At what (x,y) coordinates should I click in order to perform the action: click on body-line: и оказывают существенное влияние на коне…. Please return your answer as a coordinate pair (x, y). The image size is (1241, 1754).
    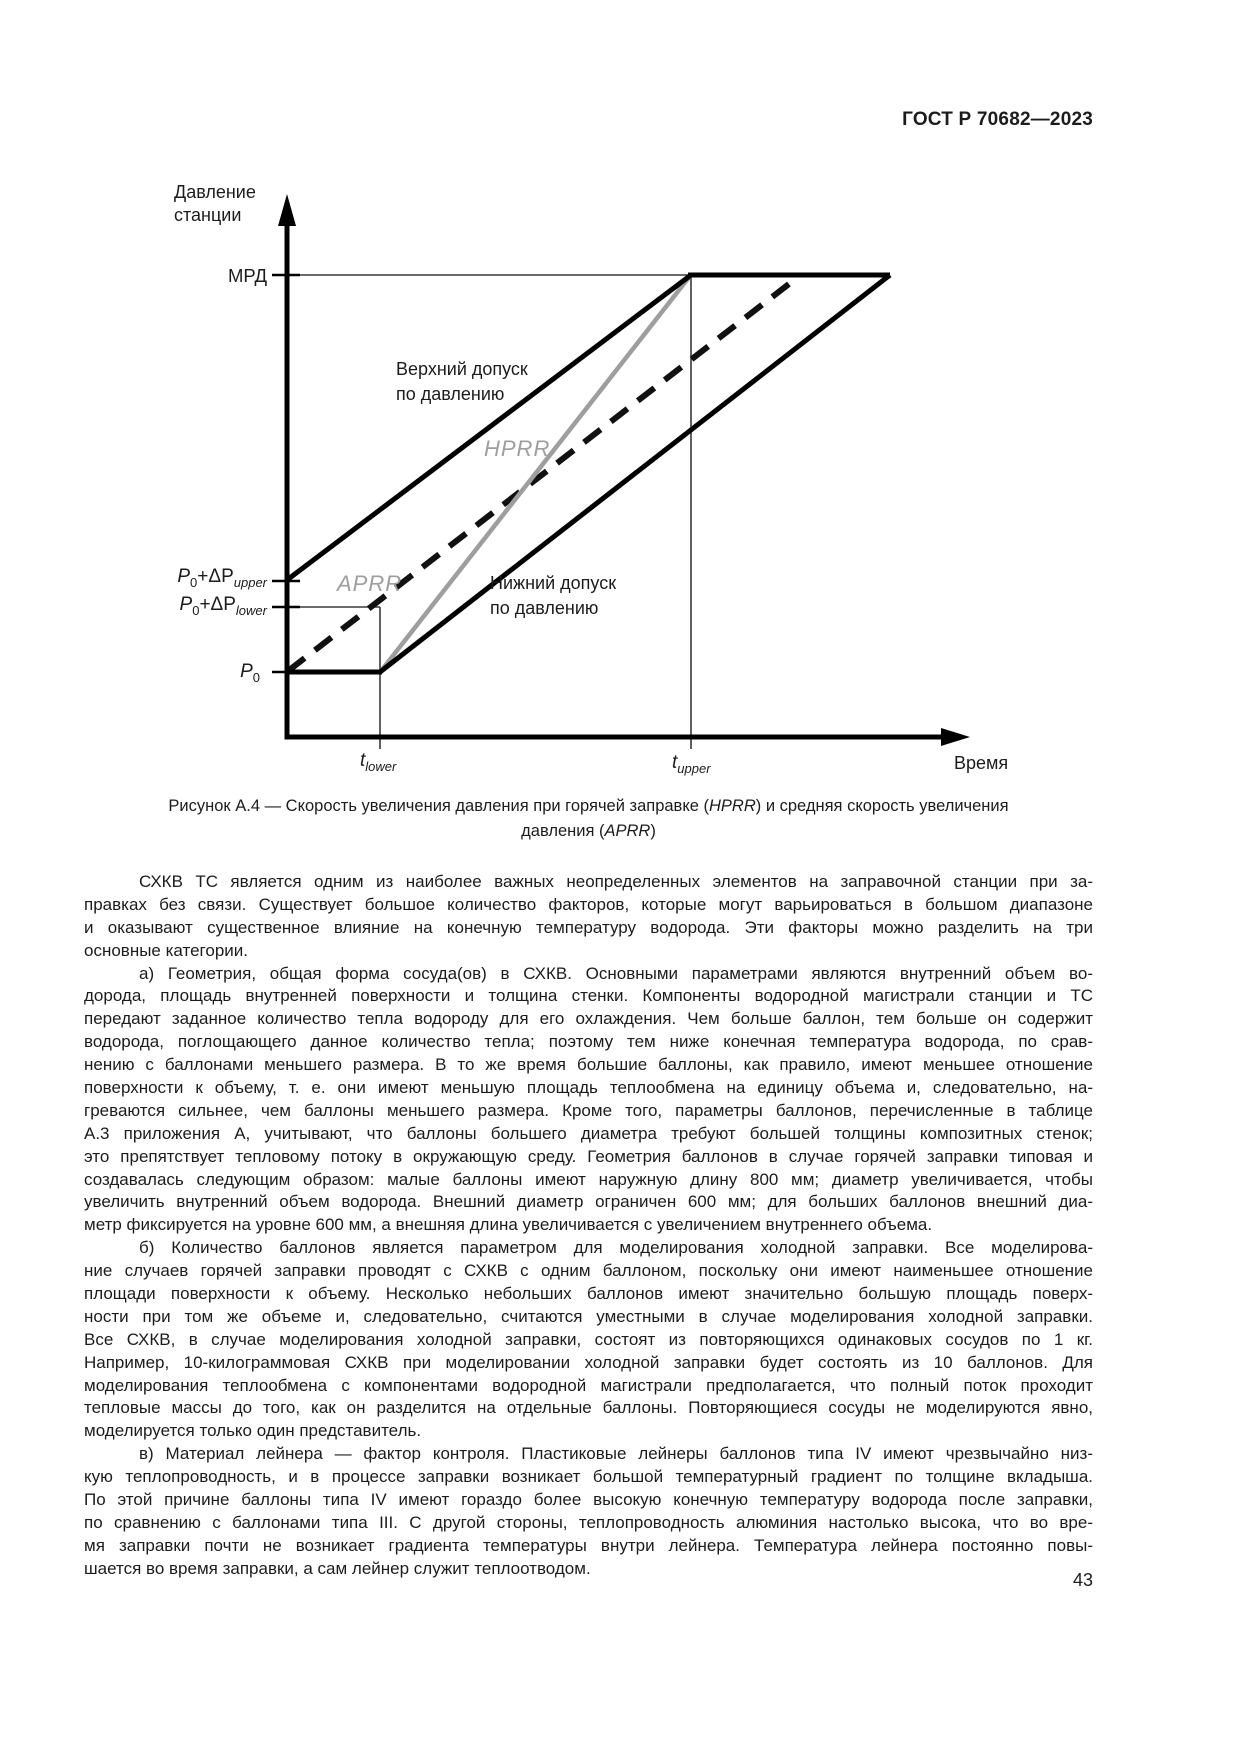
    Looking at the image, I should click on (588, 927).